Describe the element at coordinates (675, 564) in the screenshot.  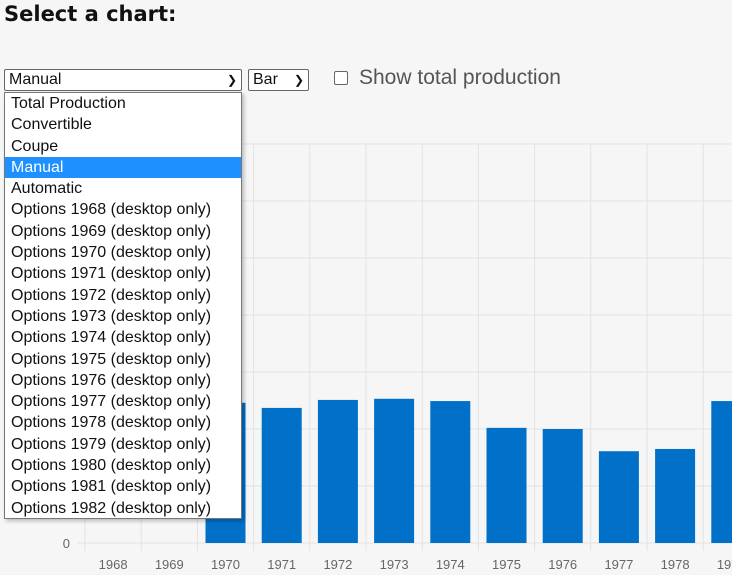
I see `x-tick-label: 1978` at that location.